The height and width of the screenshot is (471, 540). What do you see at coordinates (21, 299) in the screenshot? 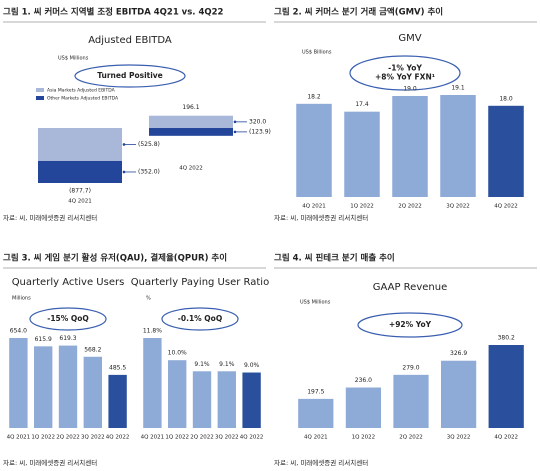
I see `unit-label: Millions` at bounding box center [21, 299].